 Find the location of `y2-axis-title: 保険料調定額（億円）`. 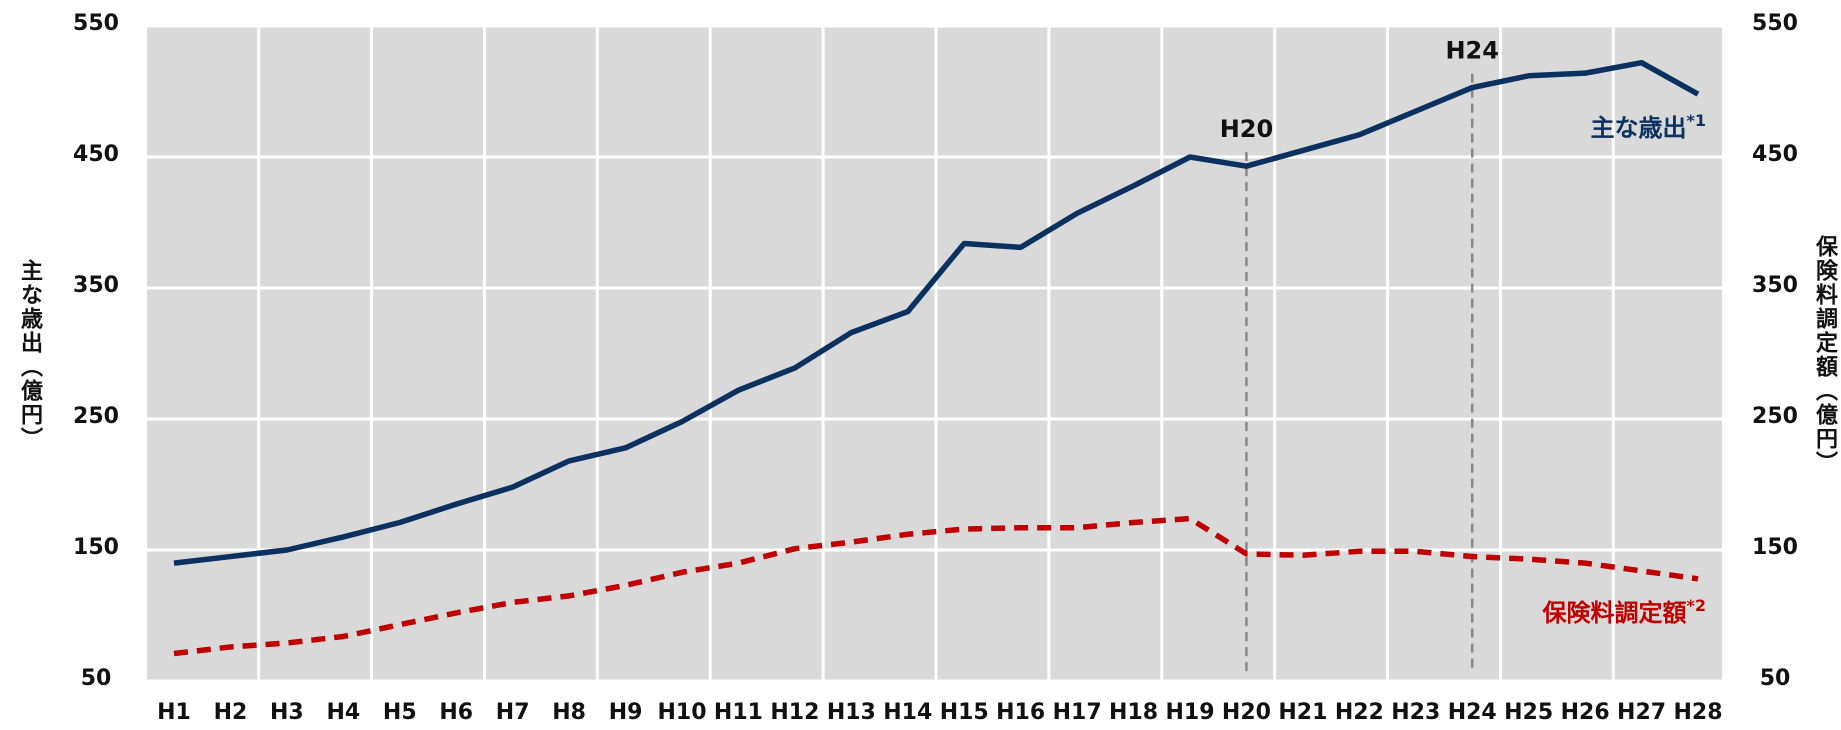

y2-axis-title: 保険料調定額（億円） is located at coordinates (1825, 355).